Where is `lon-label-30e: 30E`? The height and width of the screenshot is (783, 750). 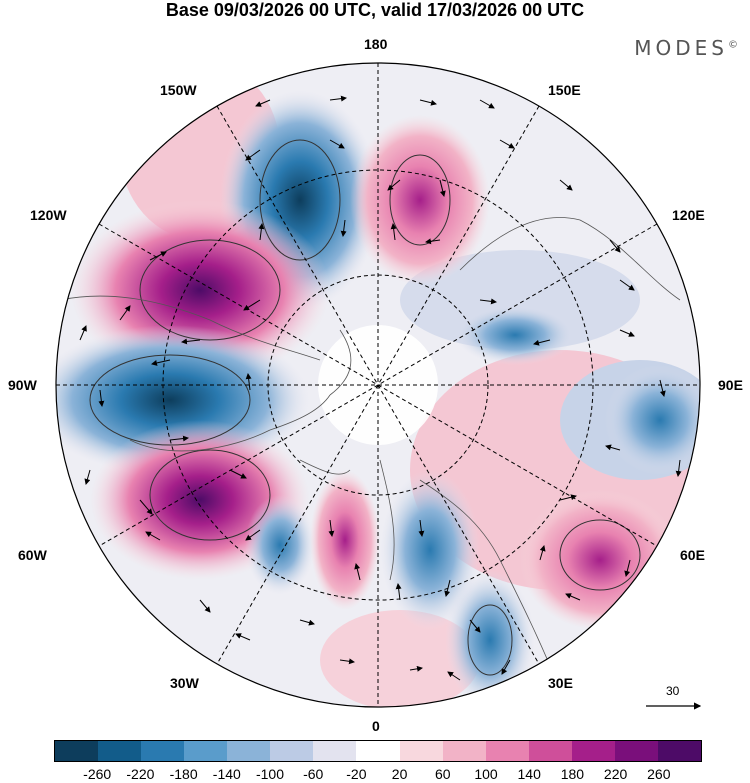
lon-label-30e: 30E is located at coordinates (560, 683).